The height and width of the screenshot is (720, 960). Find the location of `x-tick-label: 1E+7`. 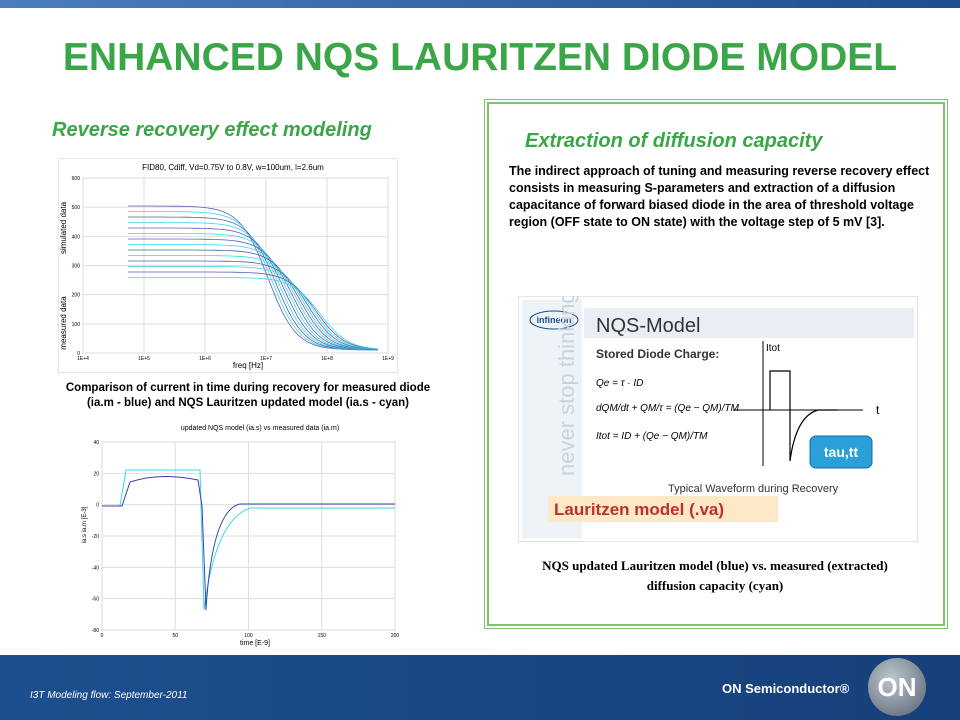

x-tick-label: 1E+7 is located at coordinates (266, 359).